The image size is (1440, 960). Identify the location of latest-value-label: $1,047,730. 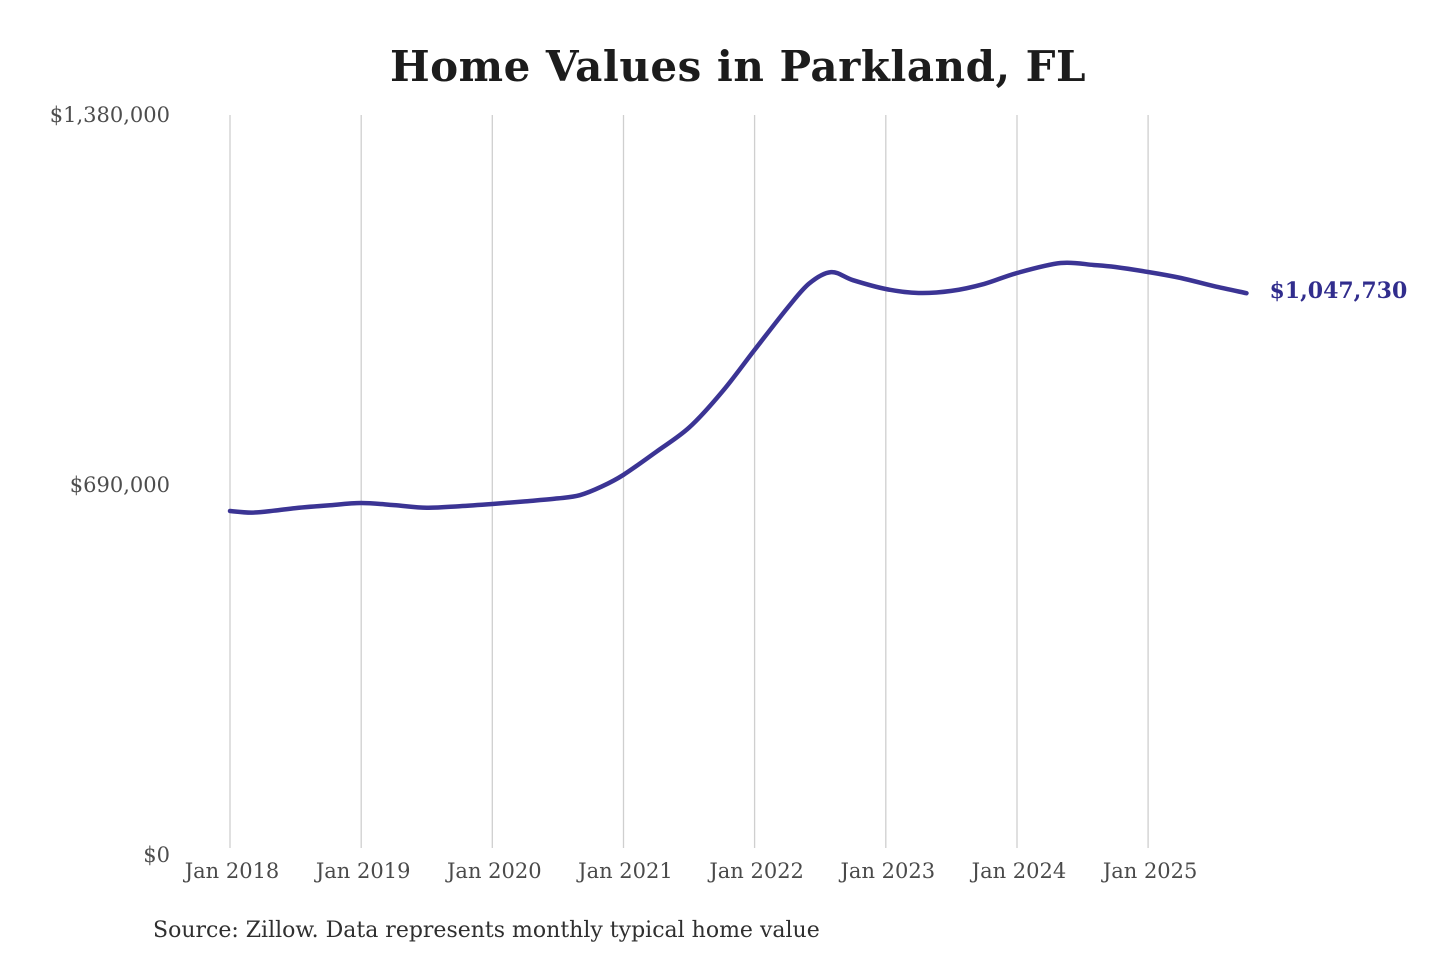
(1338, 291).